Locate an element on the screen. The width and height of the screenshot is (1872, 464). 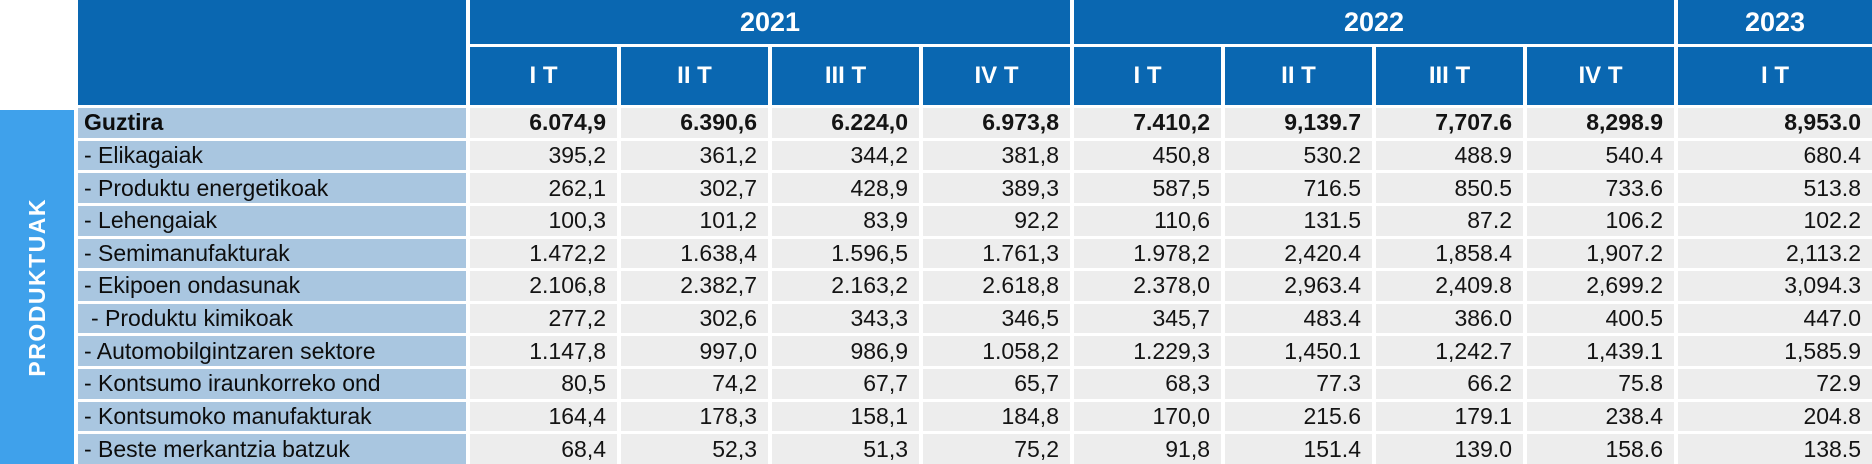
value-cell: 72.9 is located at coordinates (1775, 384).